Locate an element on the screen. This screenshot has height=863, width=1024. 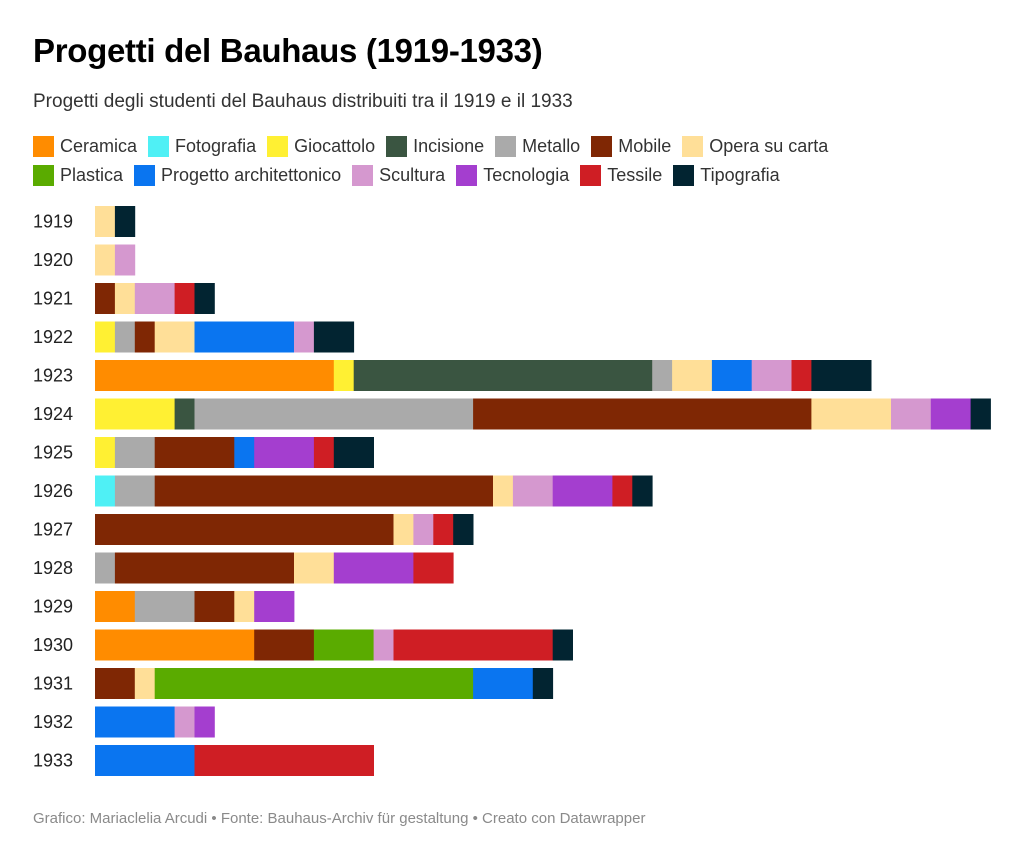
y-tick-label: 1928 is located at coordinates (53, 568).